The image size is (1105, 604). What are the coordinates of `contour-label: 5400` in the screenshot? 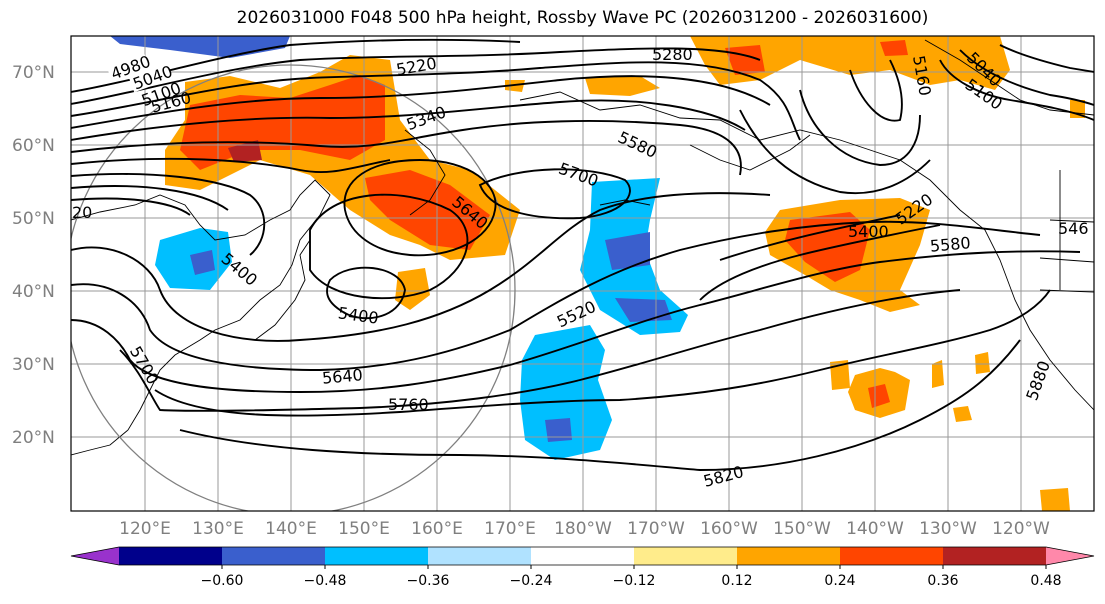 It's located at (868, 231).